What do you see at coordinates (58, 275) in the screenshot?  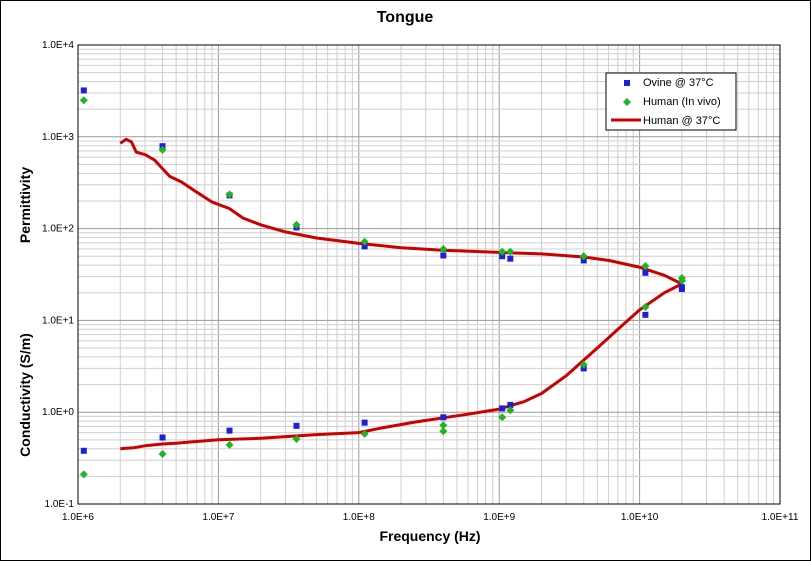 I see `y-tick-labels: 1.0E-1 1.0E+0 1.0E+1 1.0E+2 1.0E+3 1.0E+4` at bounding box center [58, 275].